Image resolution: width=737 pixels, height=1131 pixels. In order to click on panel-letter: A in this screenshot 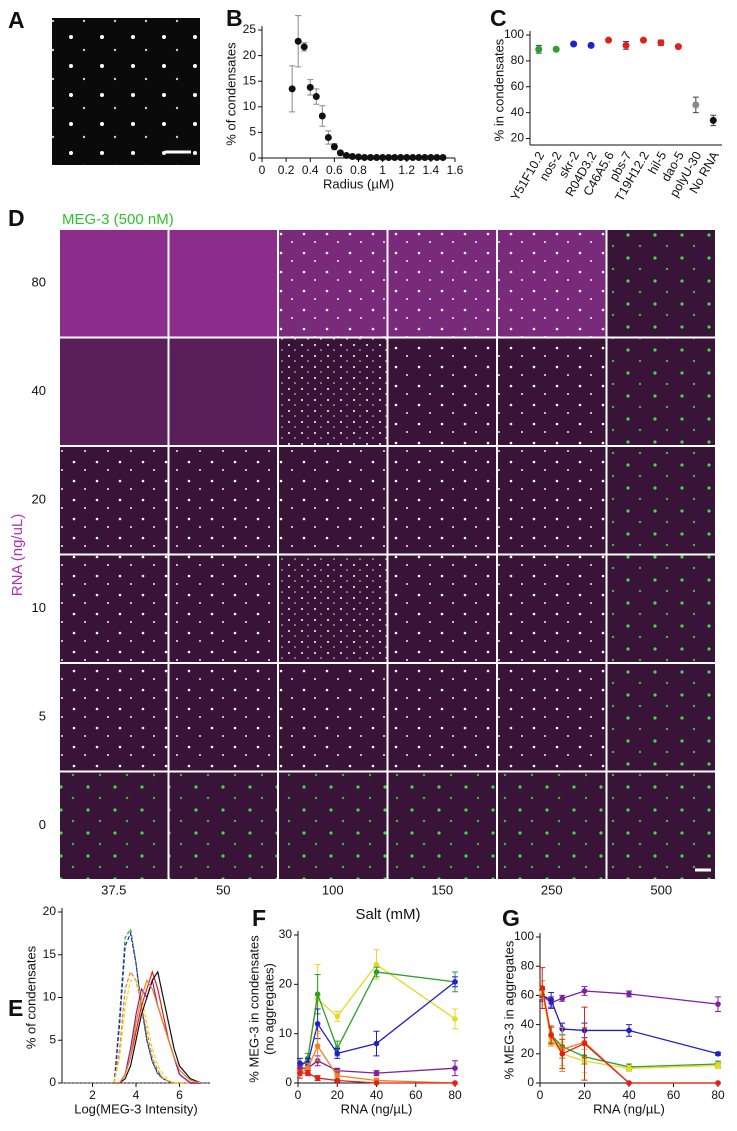, I will do `click(16, 20)`.